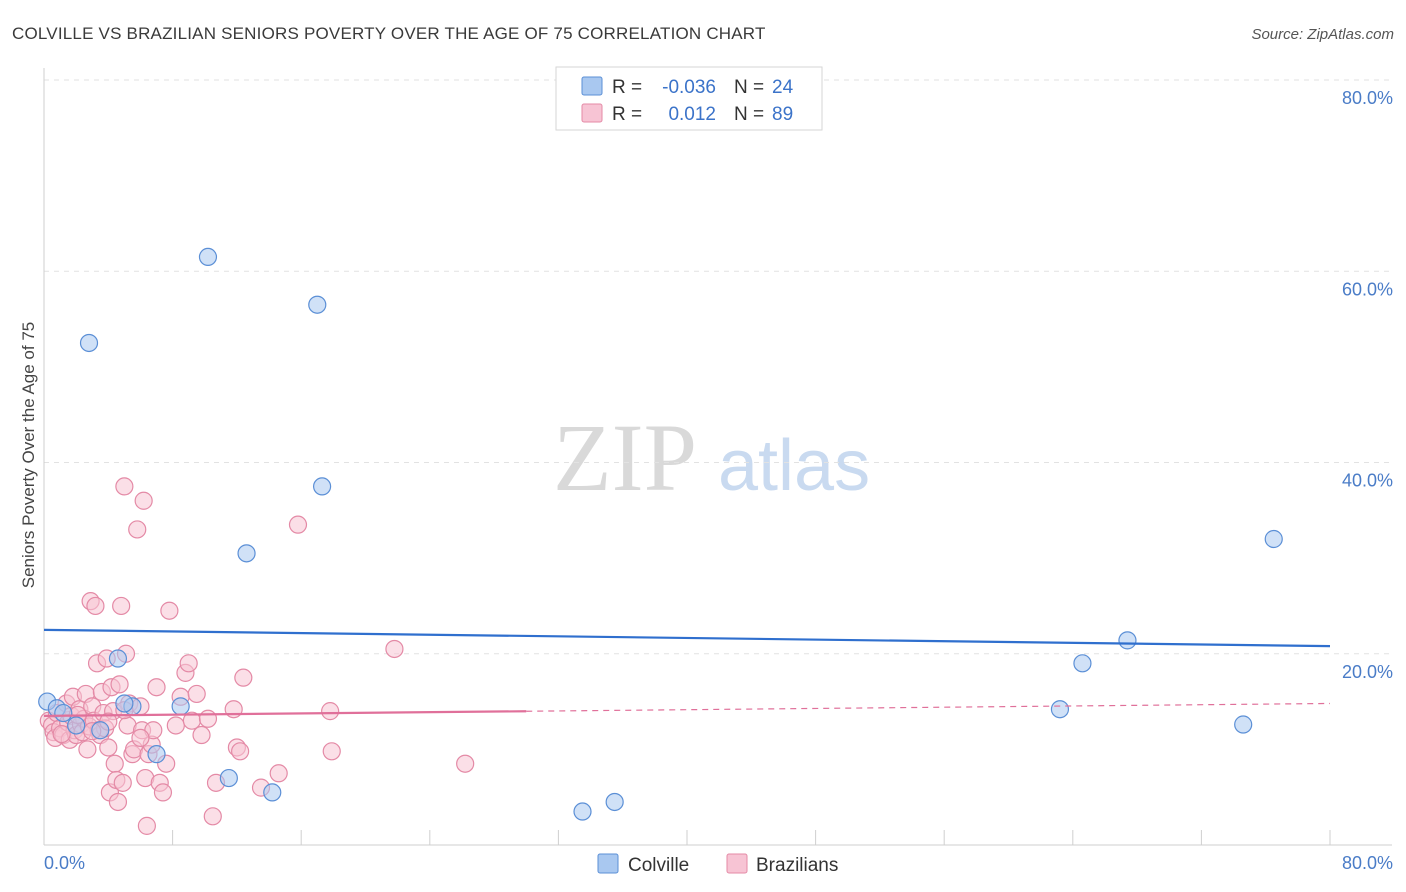 The height and width of the screenshot is (892, 1406). I want to click on y-tick-label-40: 40.0%, so click(1367, 481).